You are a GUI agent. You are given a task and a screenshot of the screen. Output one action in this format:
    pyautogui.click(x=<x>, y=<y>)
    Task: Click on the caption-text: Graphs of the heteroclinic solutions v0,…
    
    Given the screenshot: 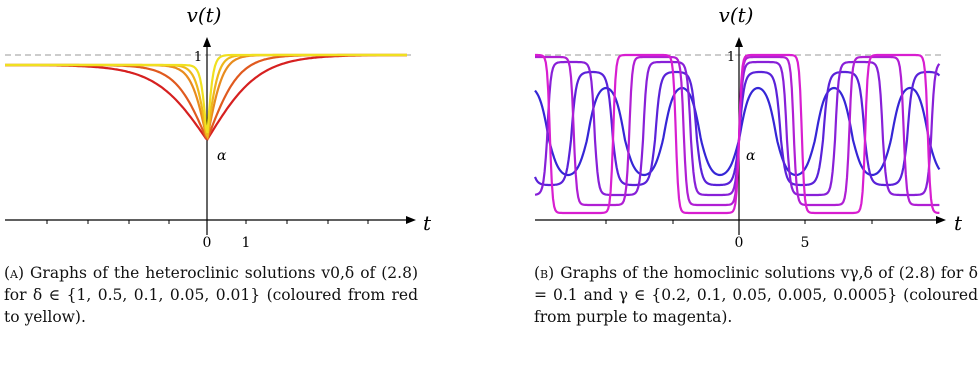 What is the action you would take?
    pyautogui.click(x=211, y=295)
    